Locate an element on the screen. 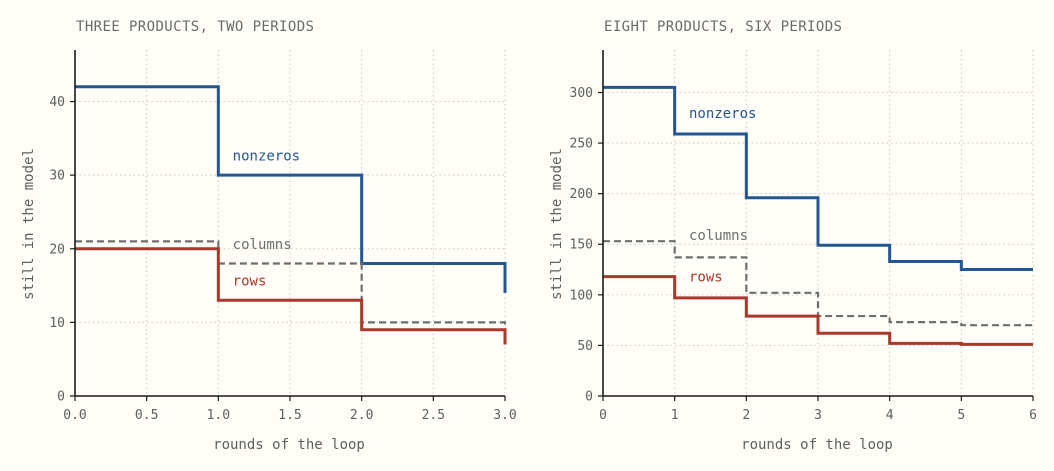 Image resolution: width=1054 pixels, height=471 pixels. y-tick-label: 10 is located at coordinates (57, 323).